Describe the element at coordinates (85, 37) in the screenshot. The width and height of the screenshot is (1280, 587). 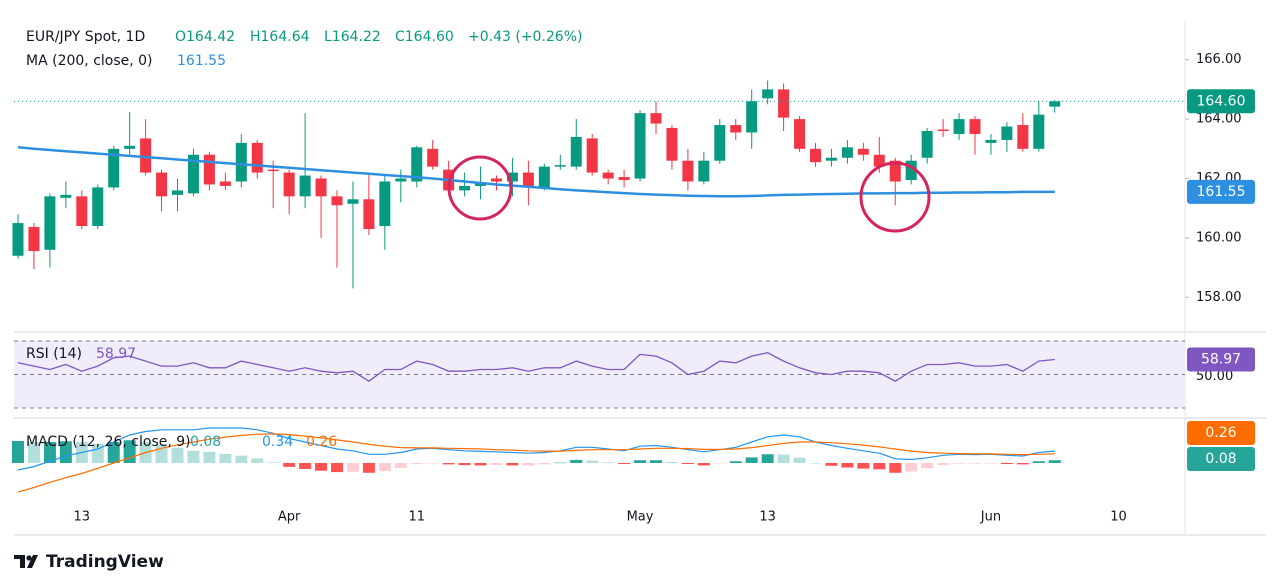
I see `chart-title: EUR/JPY Spot, 1D` at that location.